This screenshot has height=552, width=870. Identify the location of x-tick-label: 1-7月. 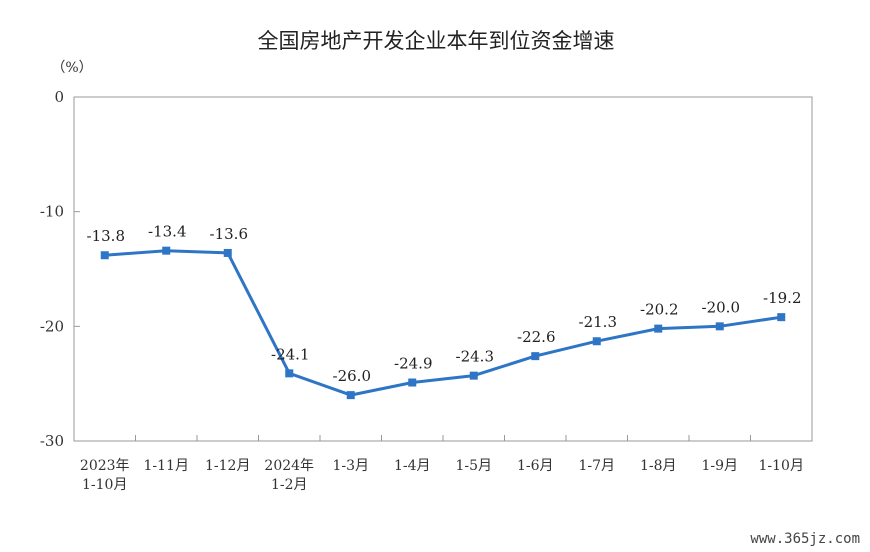
(596, 466).